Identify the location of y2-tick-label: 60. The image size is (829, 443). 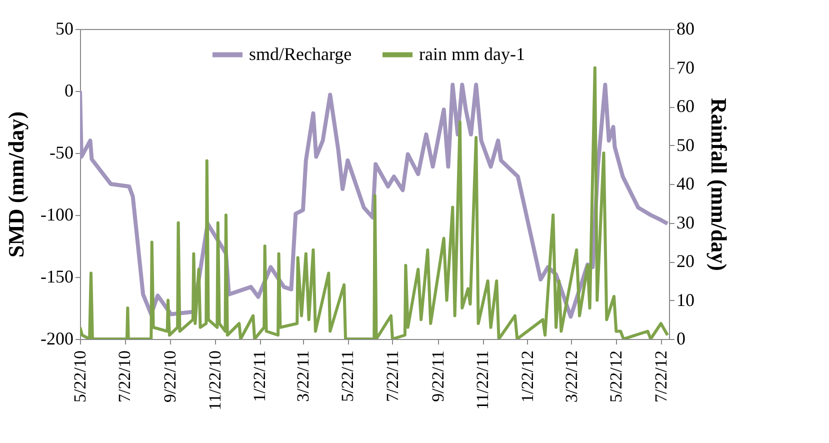
(685, 106).